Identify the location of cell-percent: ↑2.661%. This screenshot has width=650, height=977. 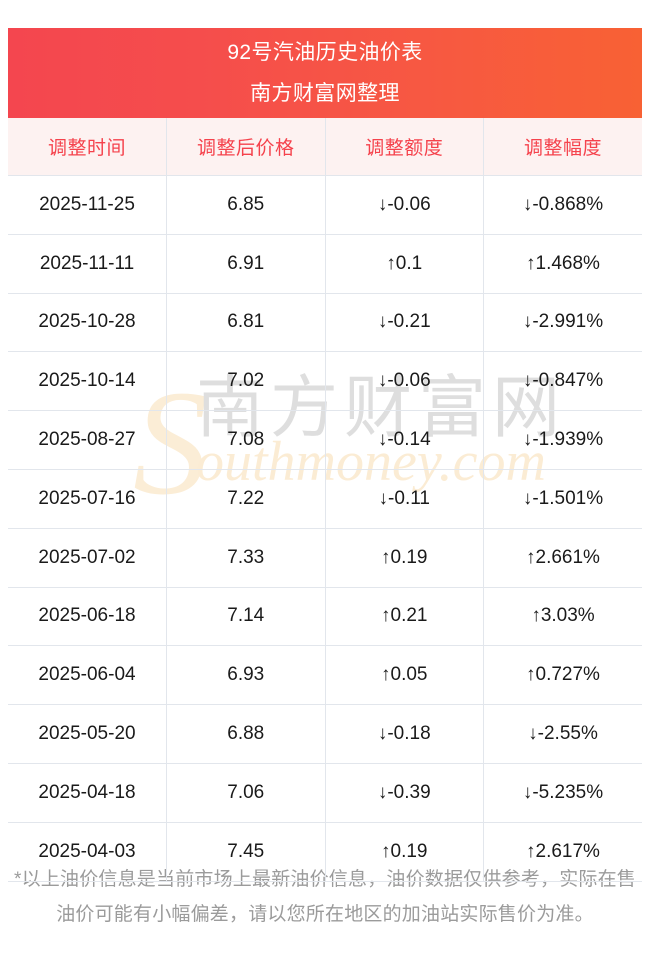
(562, 558).